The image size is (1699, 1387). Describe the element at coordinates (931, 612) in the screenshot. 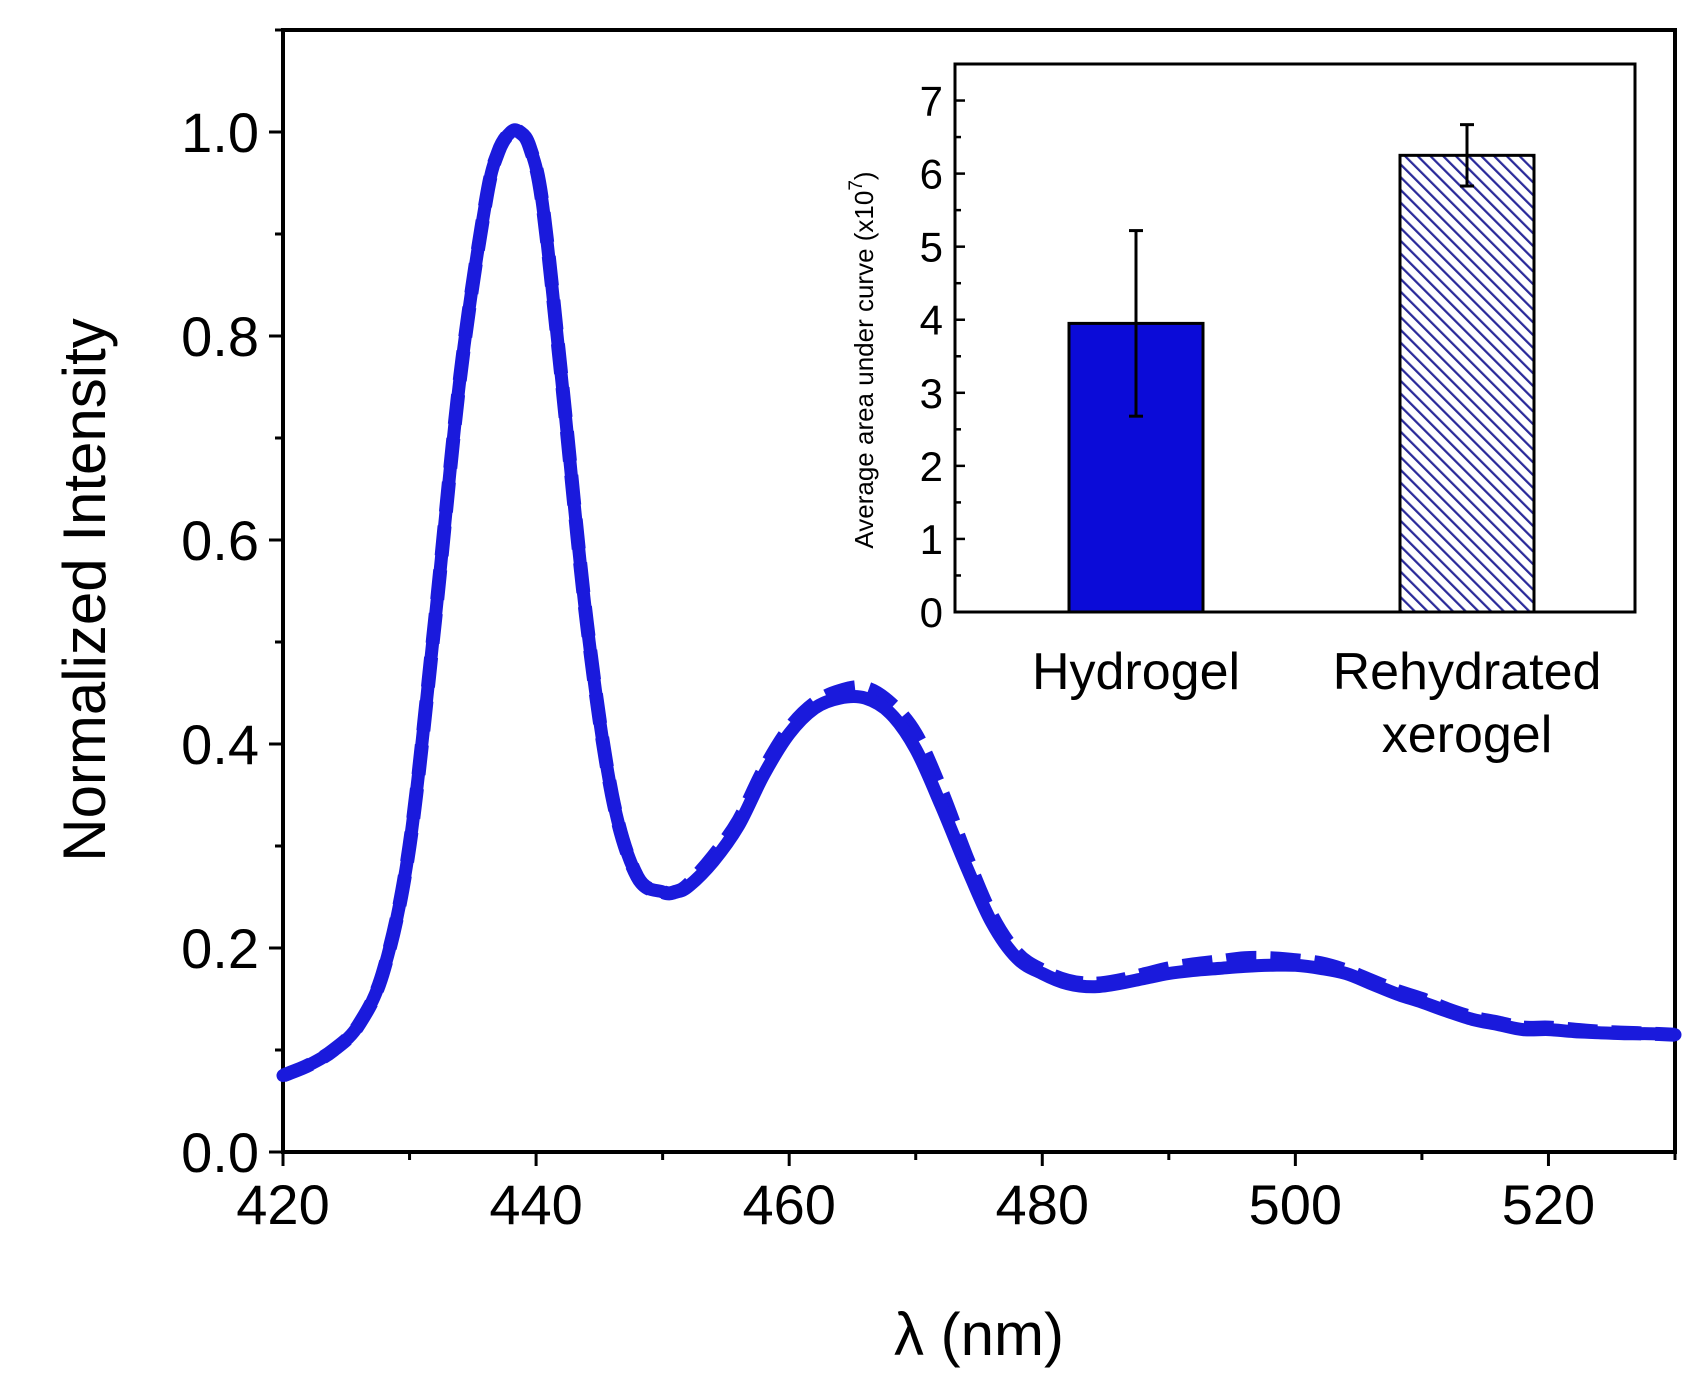

I see `inset-y-tick-label: 0` at that location.